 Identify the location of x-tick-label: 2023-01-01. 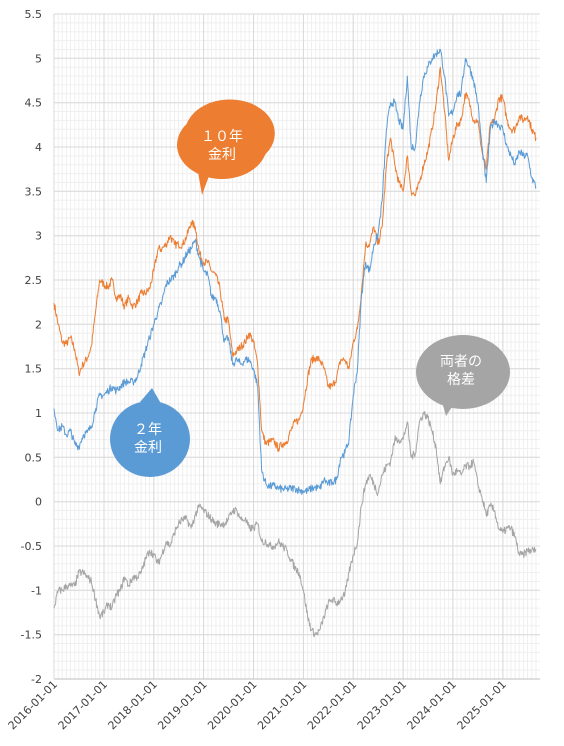
(382, 705).